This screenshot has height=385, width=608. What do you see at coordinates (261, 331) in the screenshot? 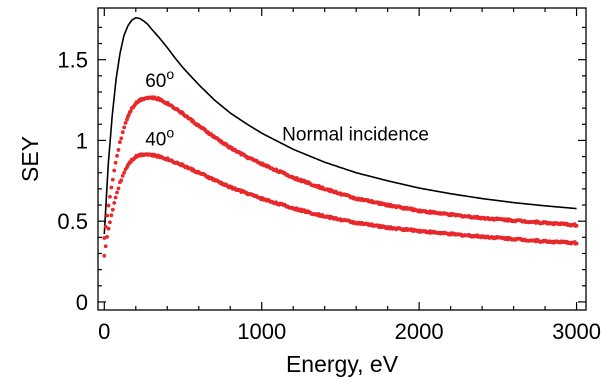
I see `x-tick-label: 1000` at bounding box center [261, 331].